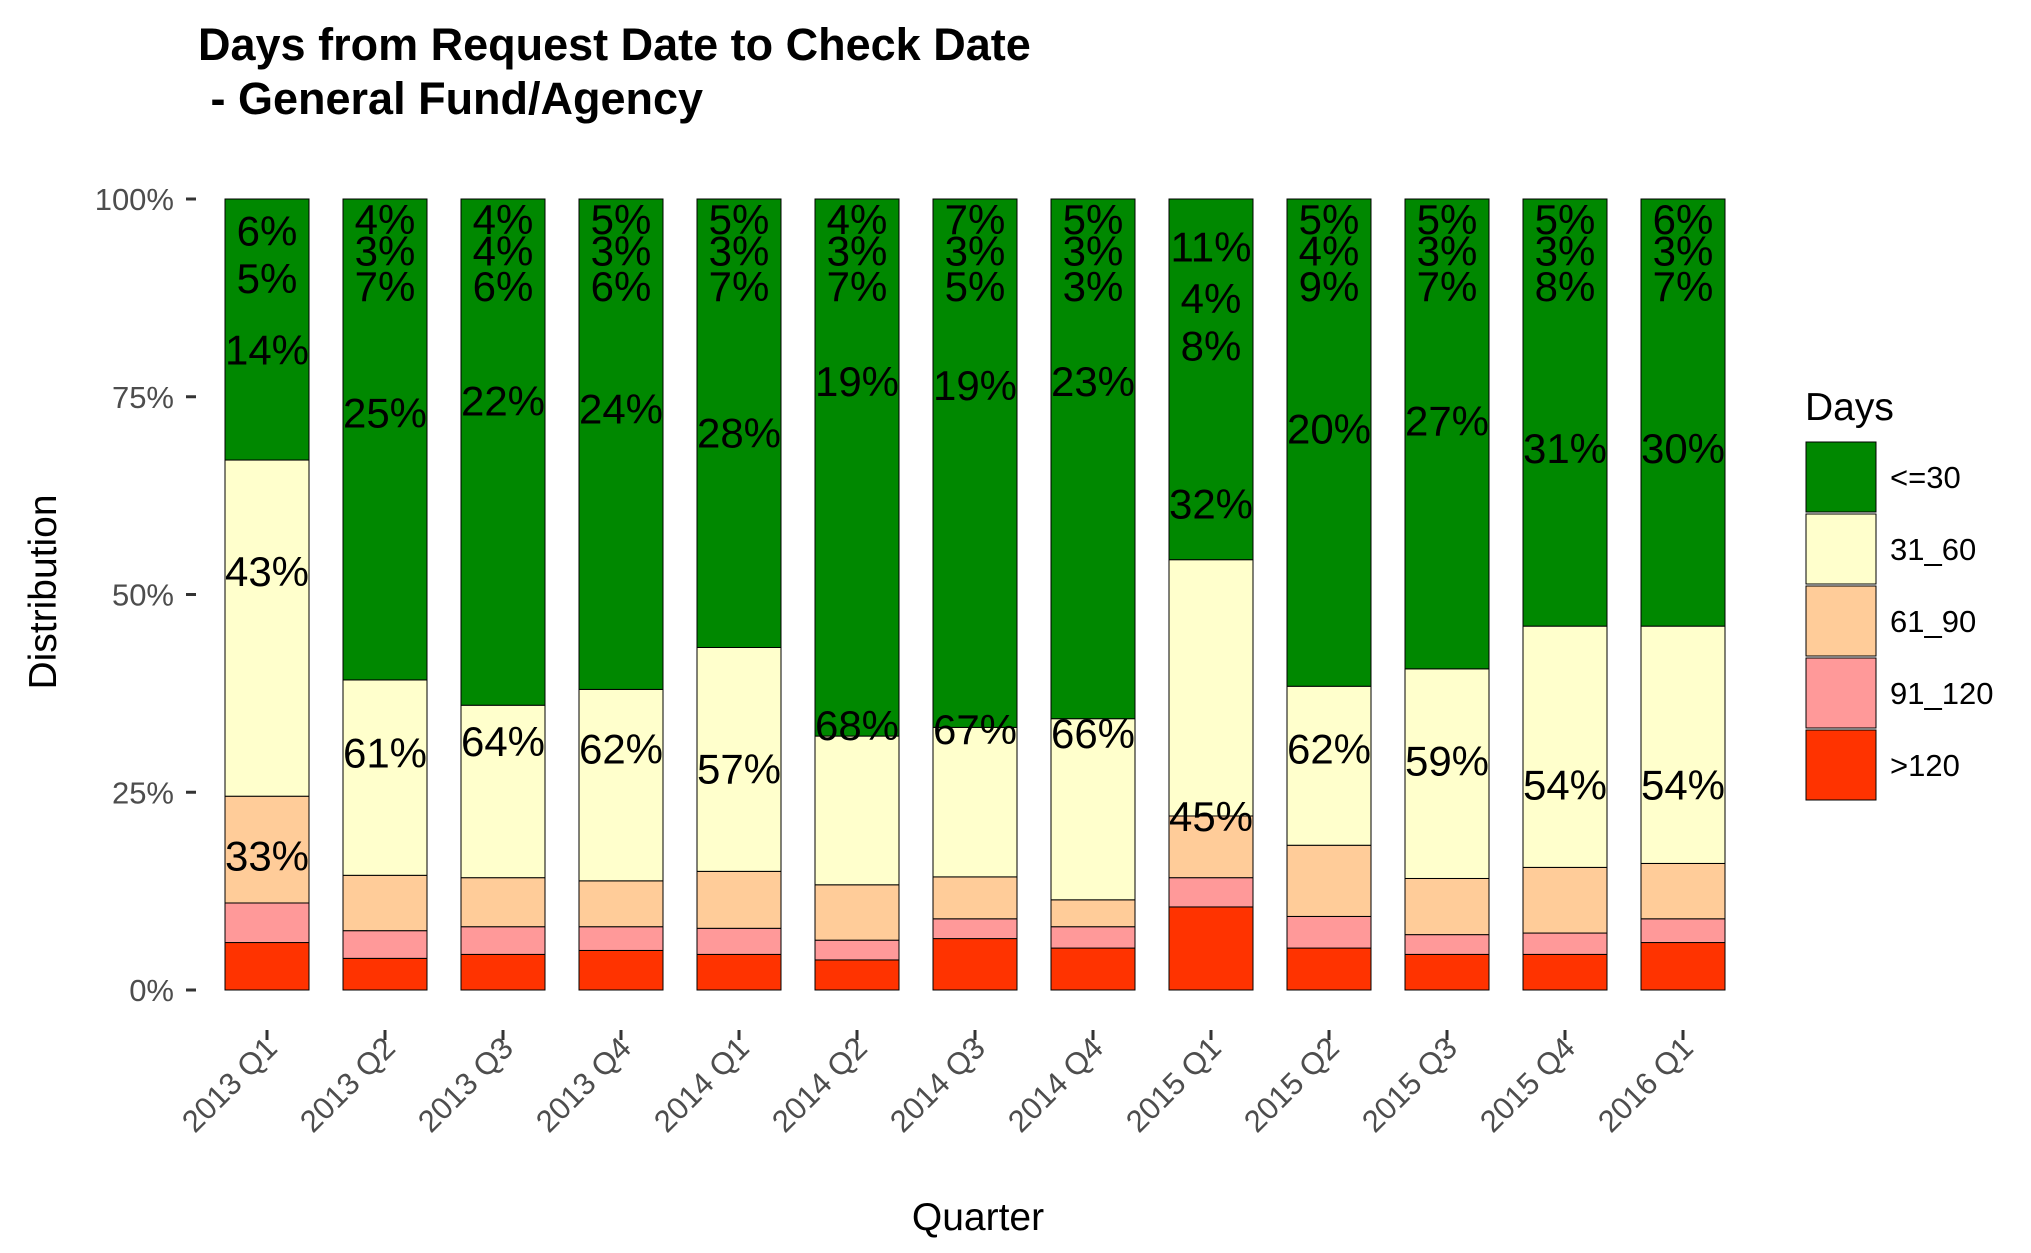 The width and height of the screenshot is (2031, 1253). What do you see at coordinates (385, 753) in the screenshot?
I see `data-label: 61%` at bounding box center [385, 753].